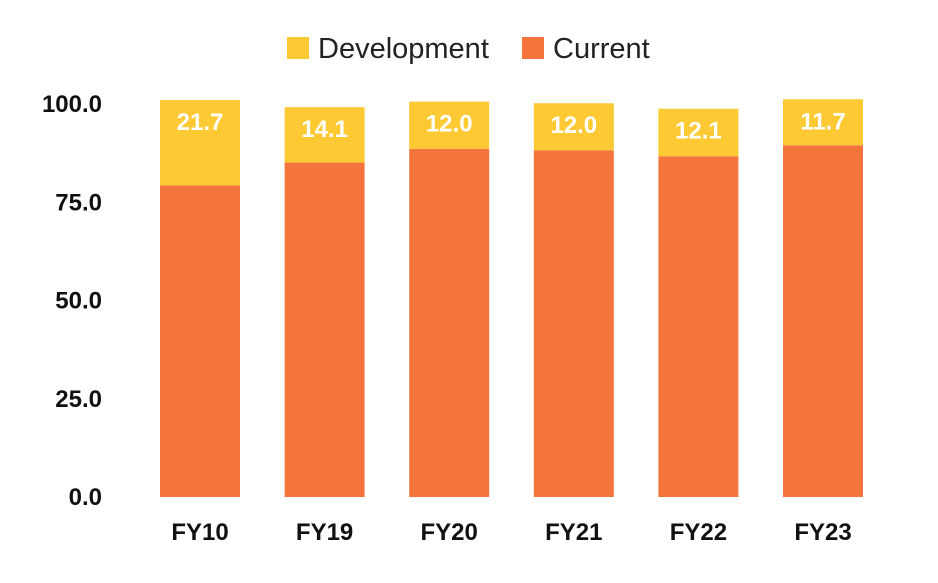 The width and height of the screenshot is (938, 583). Describe the element at coordinates (78, 301) in the screenshot. I see `y-tick-label: 50.0` at that location.